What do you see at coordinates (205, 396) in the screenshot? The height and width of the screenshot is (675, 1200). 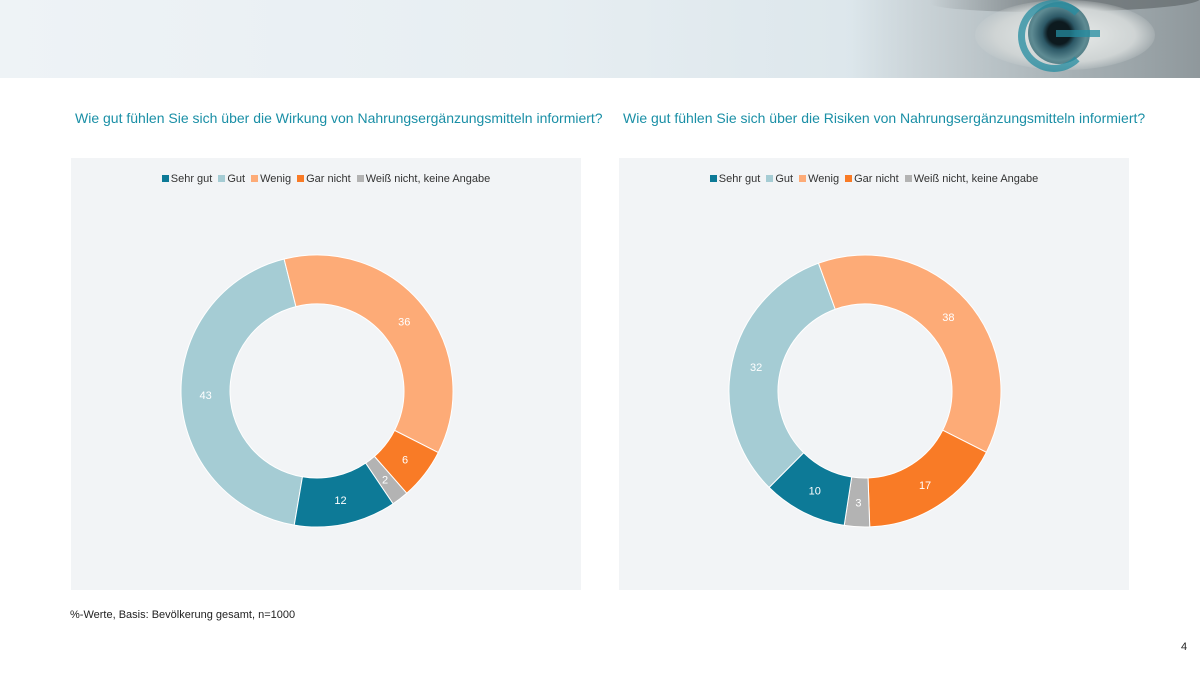 I see `data-label: 43` at bounding box center [205, 396].